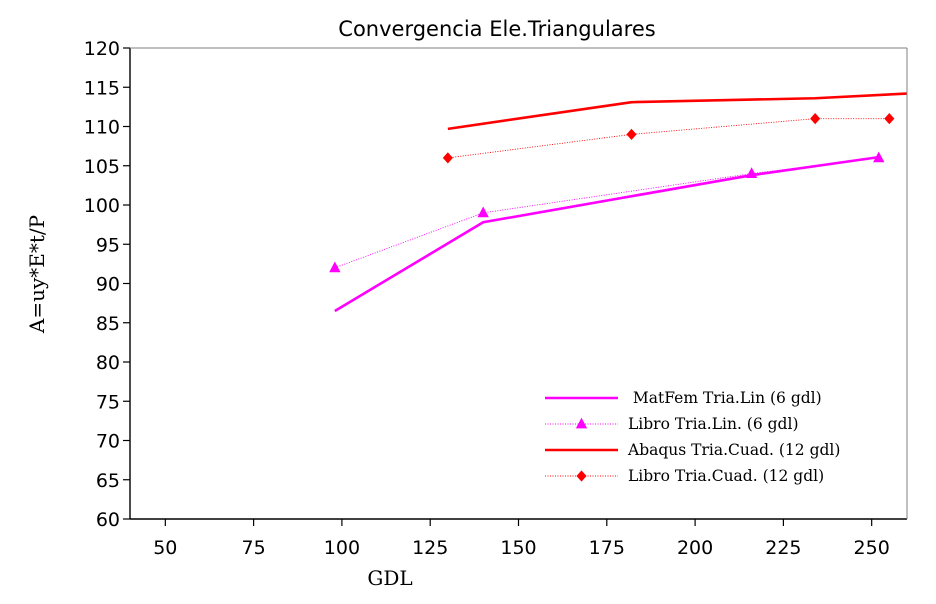  Describe the element at coordinates (37, 274) in the screenshot. I see `y-axis-title: A=uy*E*t/P` at that location.